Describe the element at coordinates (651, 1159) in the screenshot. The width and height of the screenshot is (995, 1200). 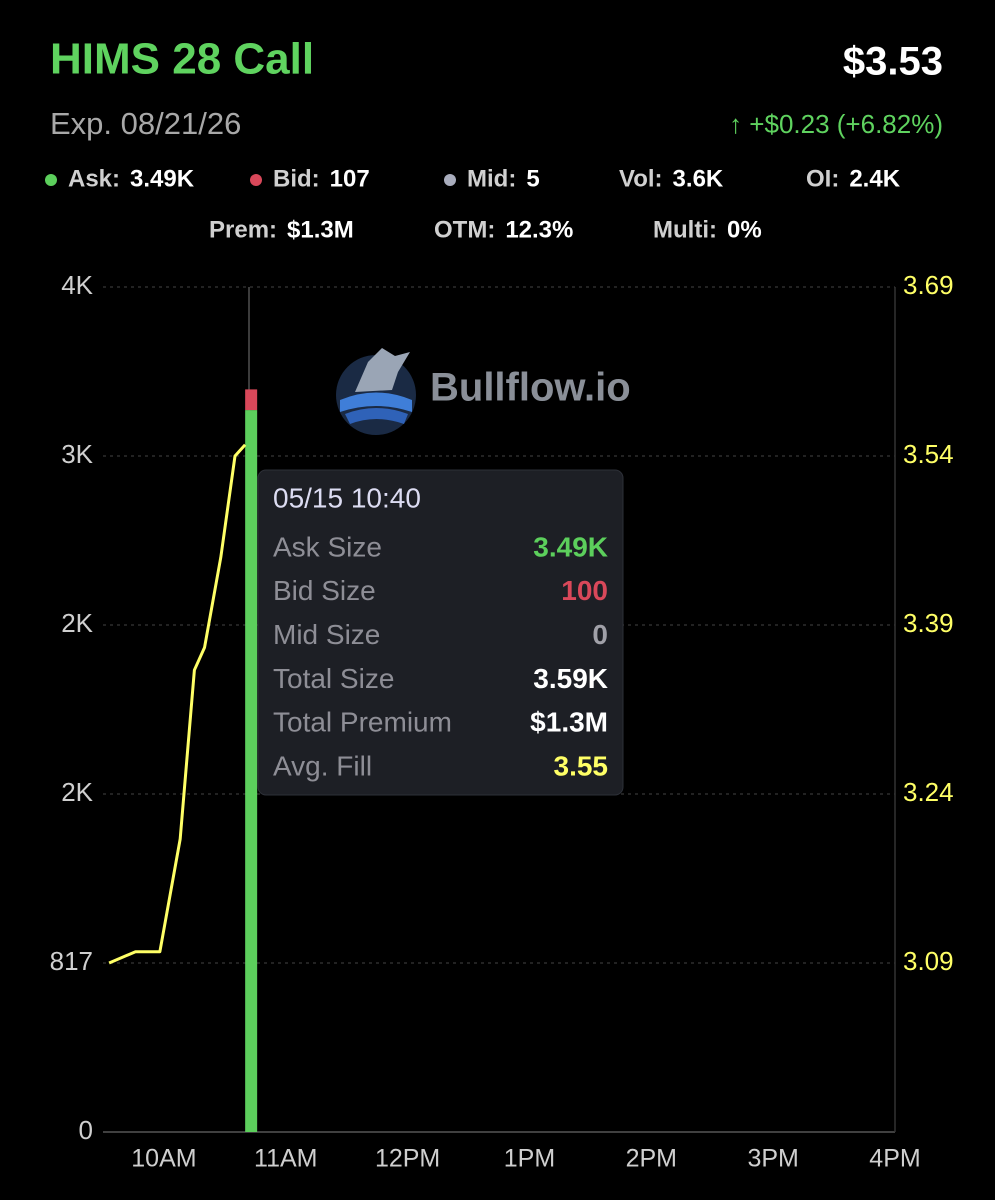
I see `x-tick-label: 2PM` at that location.